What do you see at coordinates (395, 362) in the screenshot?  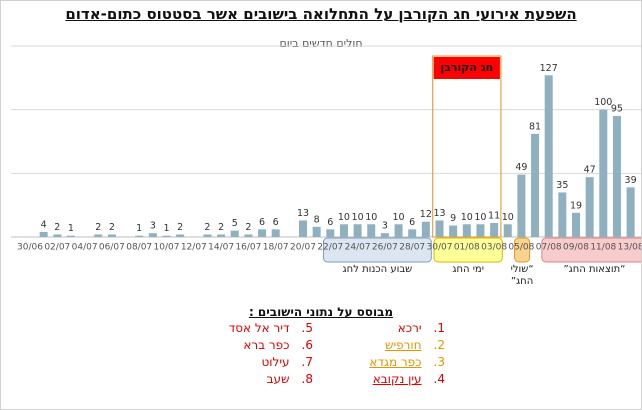 I see `source-name: כפר מגדא` at bounding box center [395, 362].